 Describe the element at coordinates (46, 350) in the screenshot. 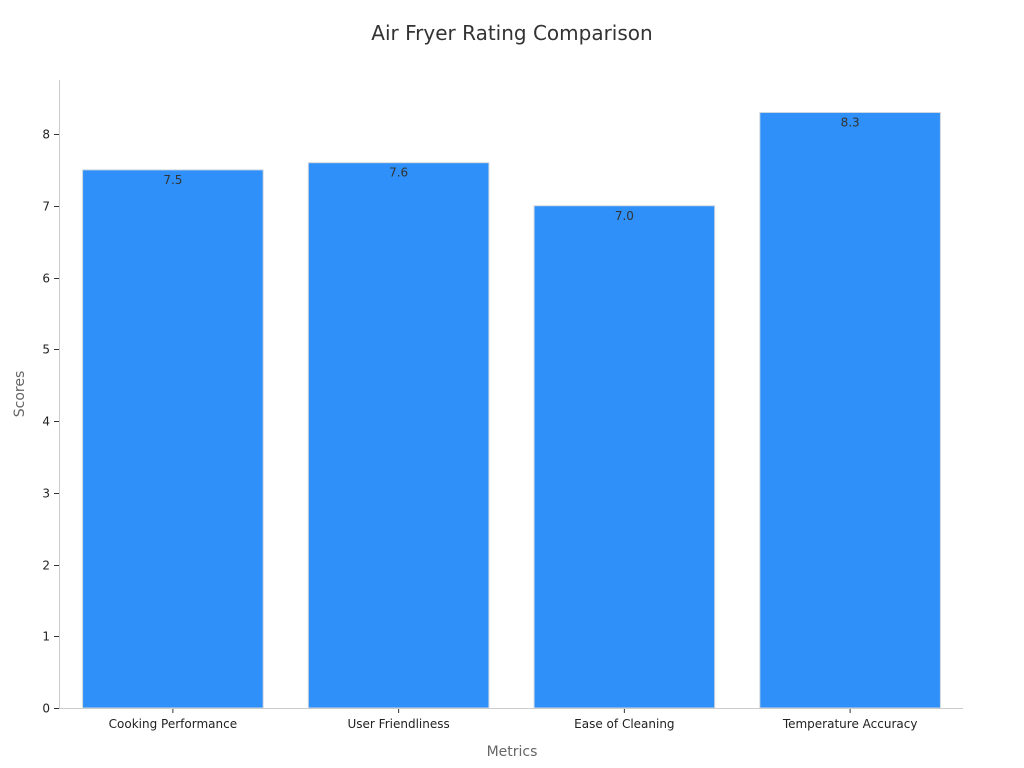

I see `y-tick-label: 5` at that location.